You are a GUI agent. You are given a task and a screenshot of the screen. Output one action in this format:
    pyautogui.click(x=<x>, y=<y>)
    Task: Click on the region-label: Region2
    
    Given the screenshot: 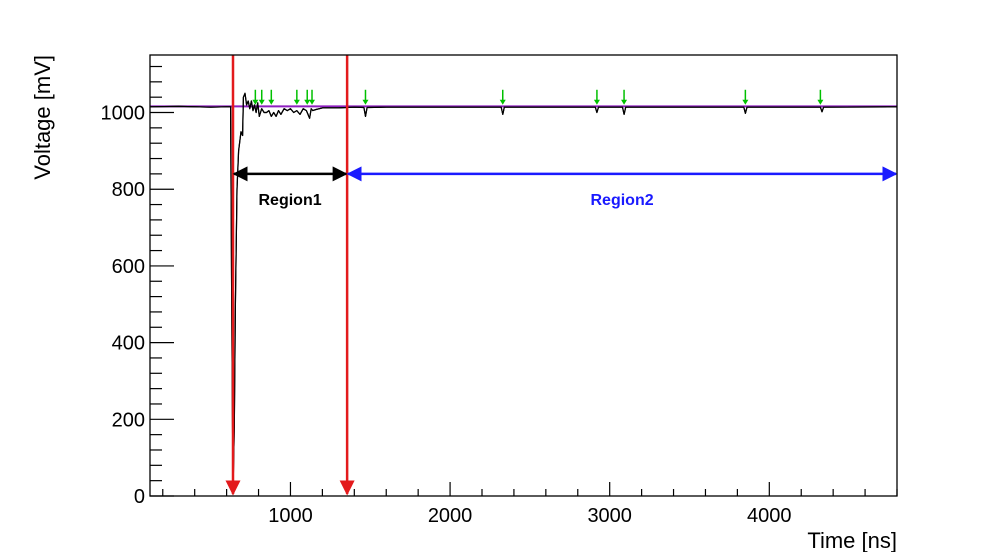 What is the action you would take?
    pyautogui.click(x=622, y=200)
    